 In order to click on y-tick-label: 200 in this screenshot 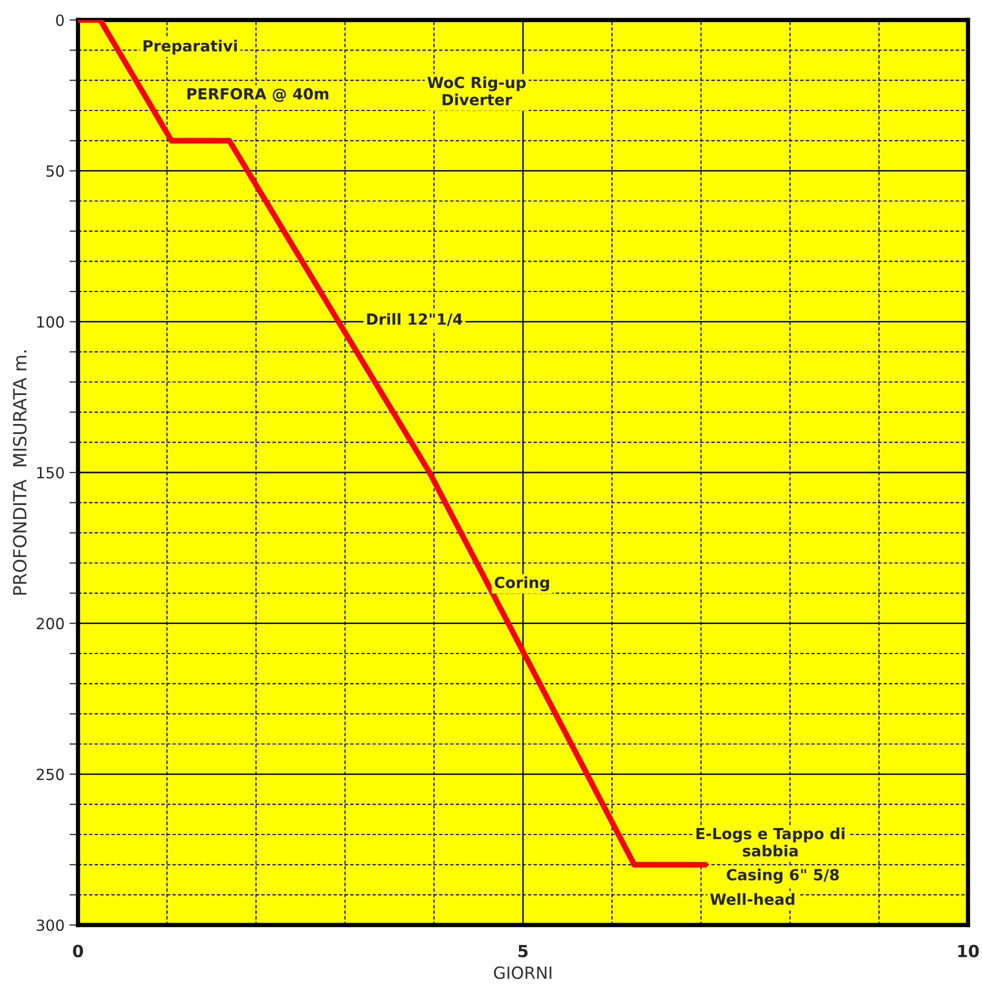, I will do `click(50, 624)`.